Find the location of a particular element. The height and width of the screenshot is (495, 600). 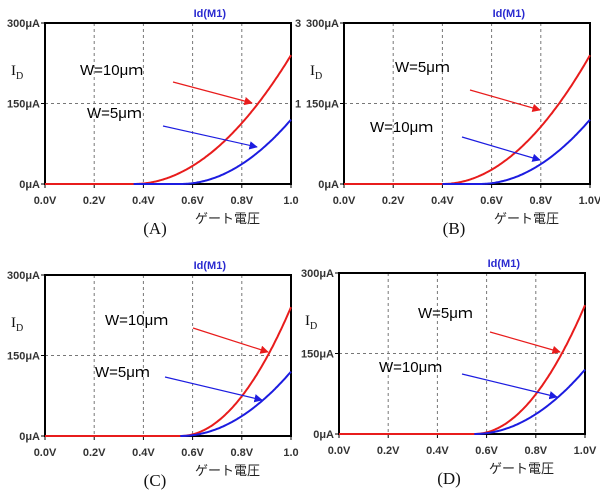

panel-label: (B) is located at coordinates (454, 228).